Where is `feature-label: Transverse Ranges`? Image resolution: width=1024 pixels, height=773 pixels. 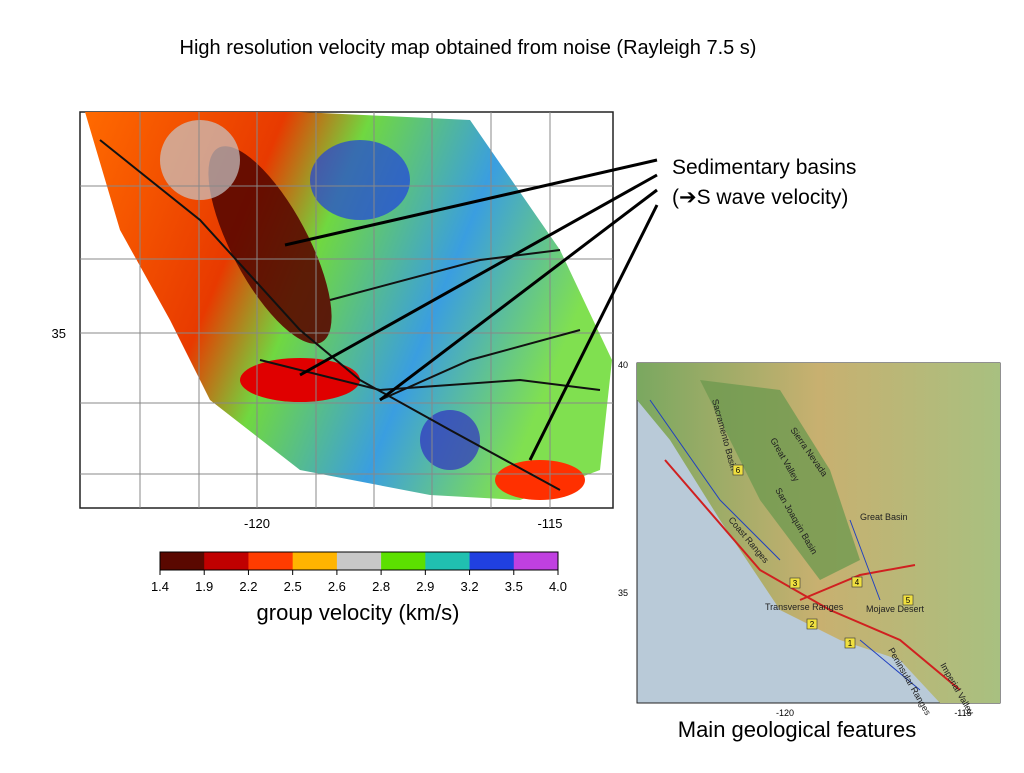 feature-label: Transverse Ranges is located at coordinates (804, 607).